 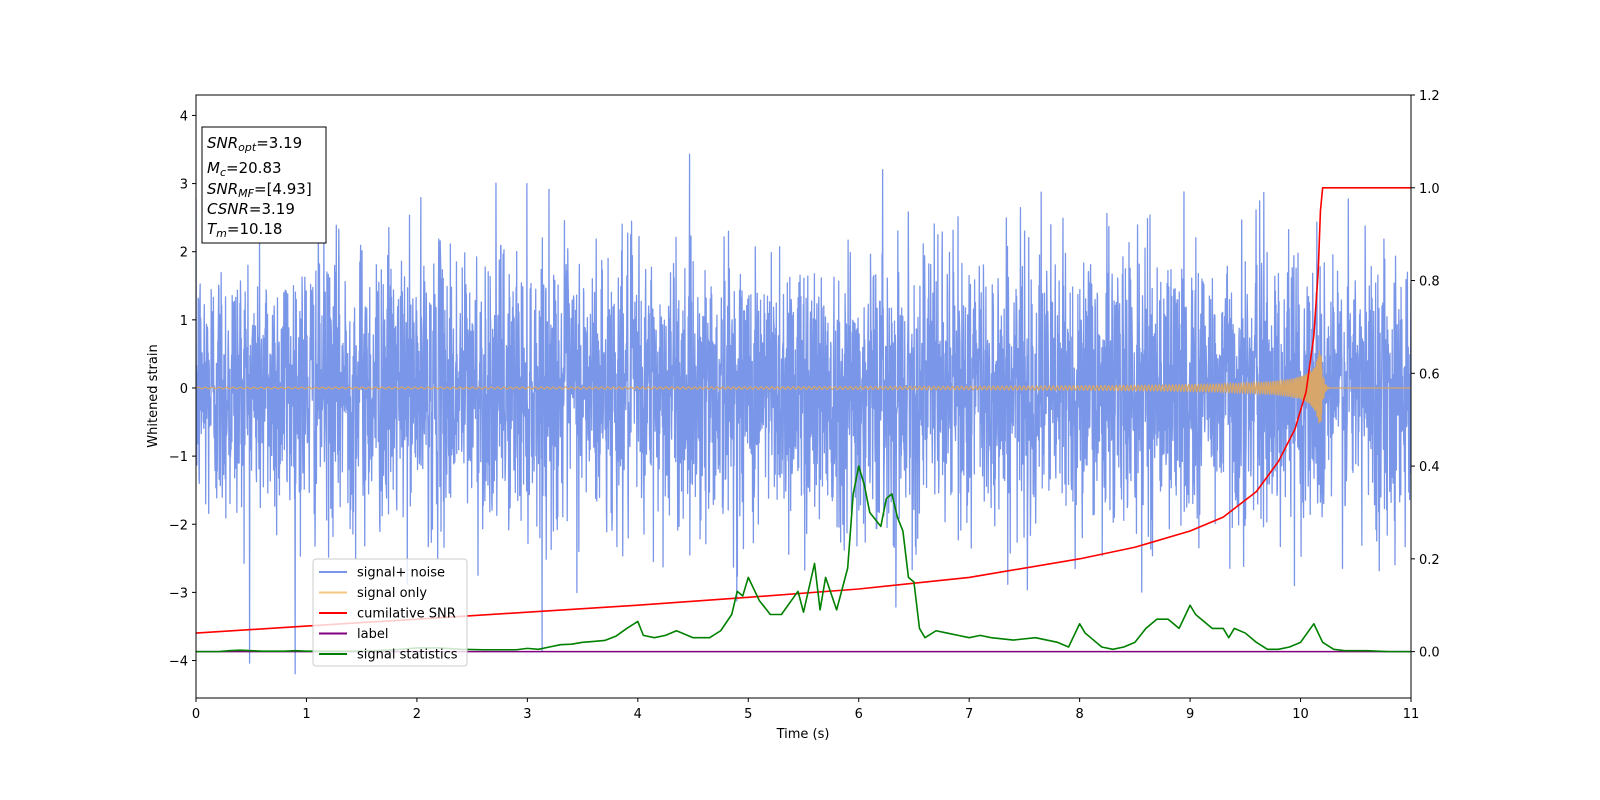 What do you see at coordinates (153, 395) in the screenshot?
I see `y-axis-label: Whitened strain` at bounding box center [153, 395].